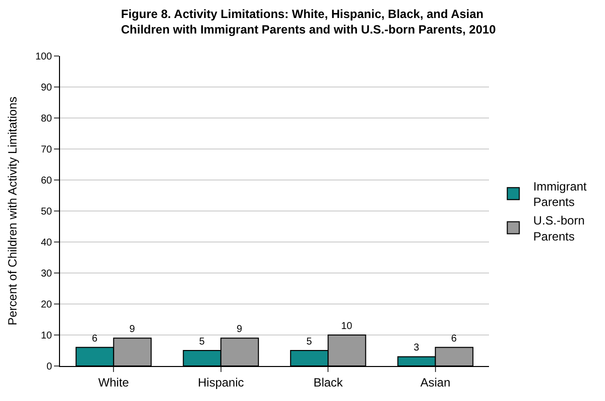 This screenshot has width=605, height=401. I want to click on legend-label: Immigrant Parents, so click(560, 194).